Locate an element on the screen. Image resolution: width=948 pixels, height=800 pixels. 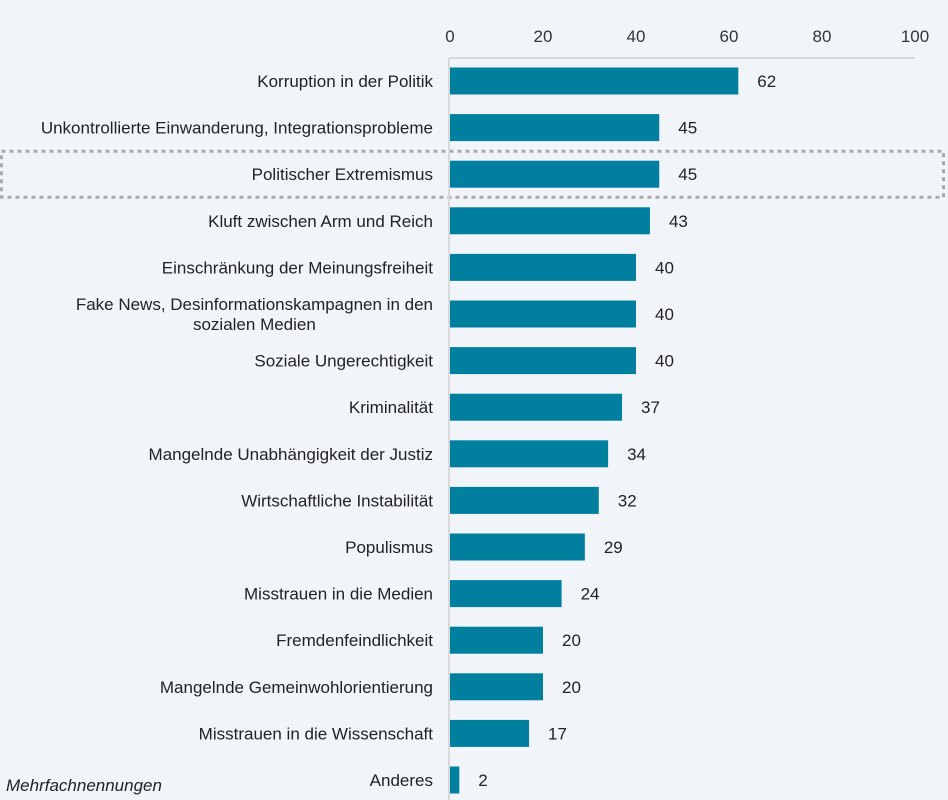
x-tick-label: 80 is located at coordinates (822, 36).